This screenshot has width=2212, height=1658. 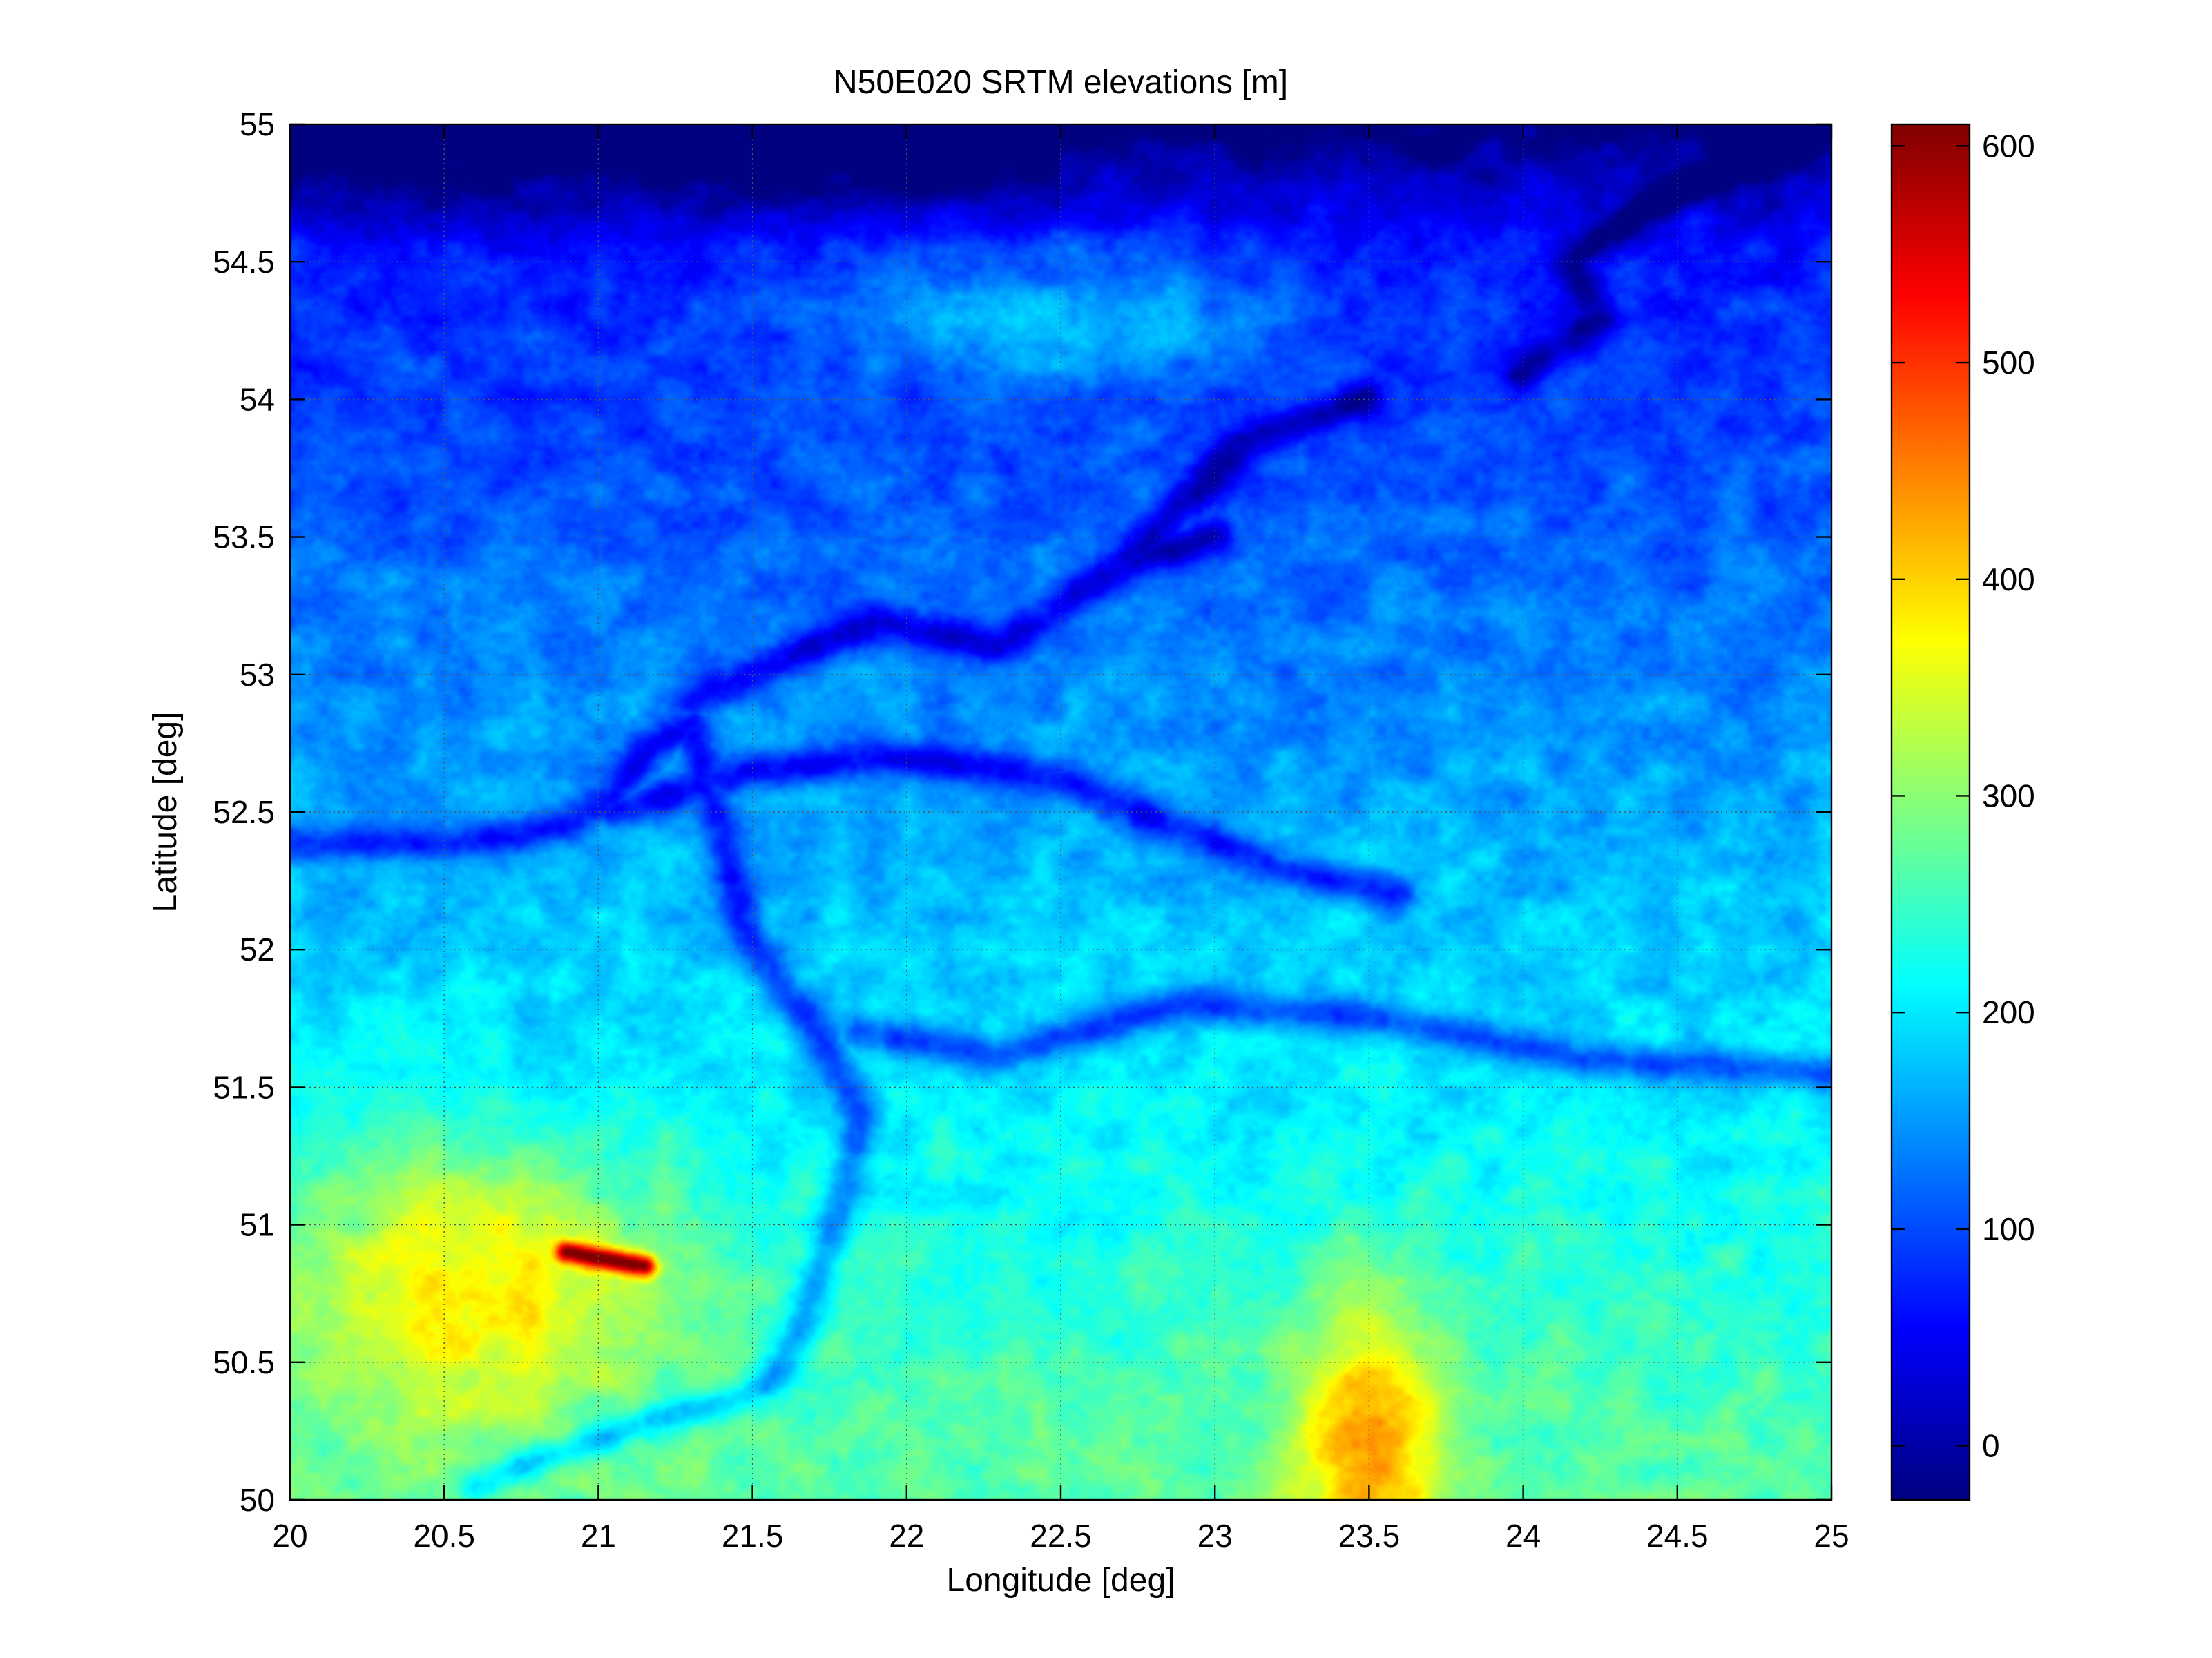 I want to click on colorbar-frame, so click(x=1931, y=812).